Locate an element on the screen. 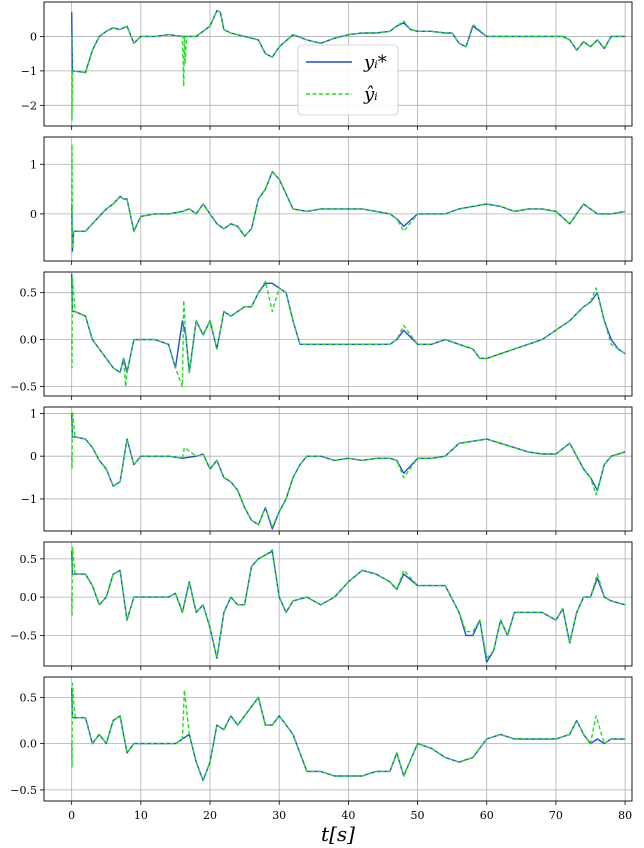 The height and width of the screenshot is (848, 644). panel-4: 1 0 −1 is located at coordinates (327, 470).